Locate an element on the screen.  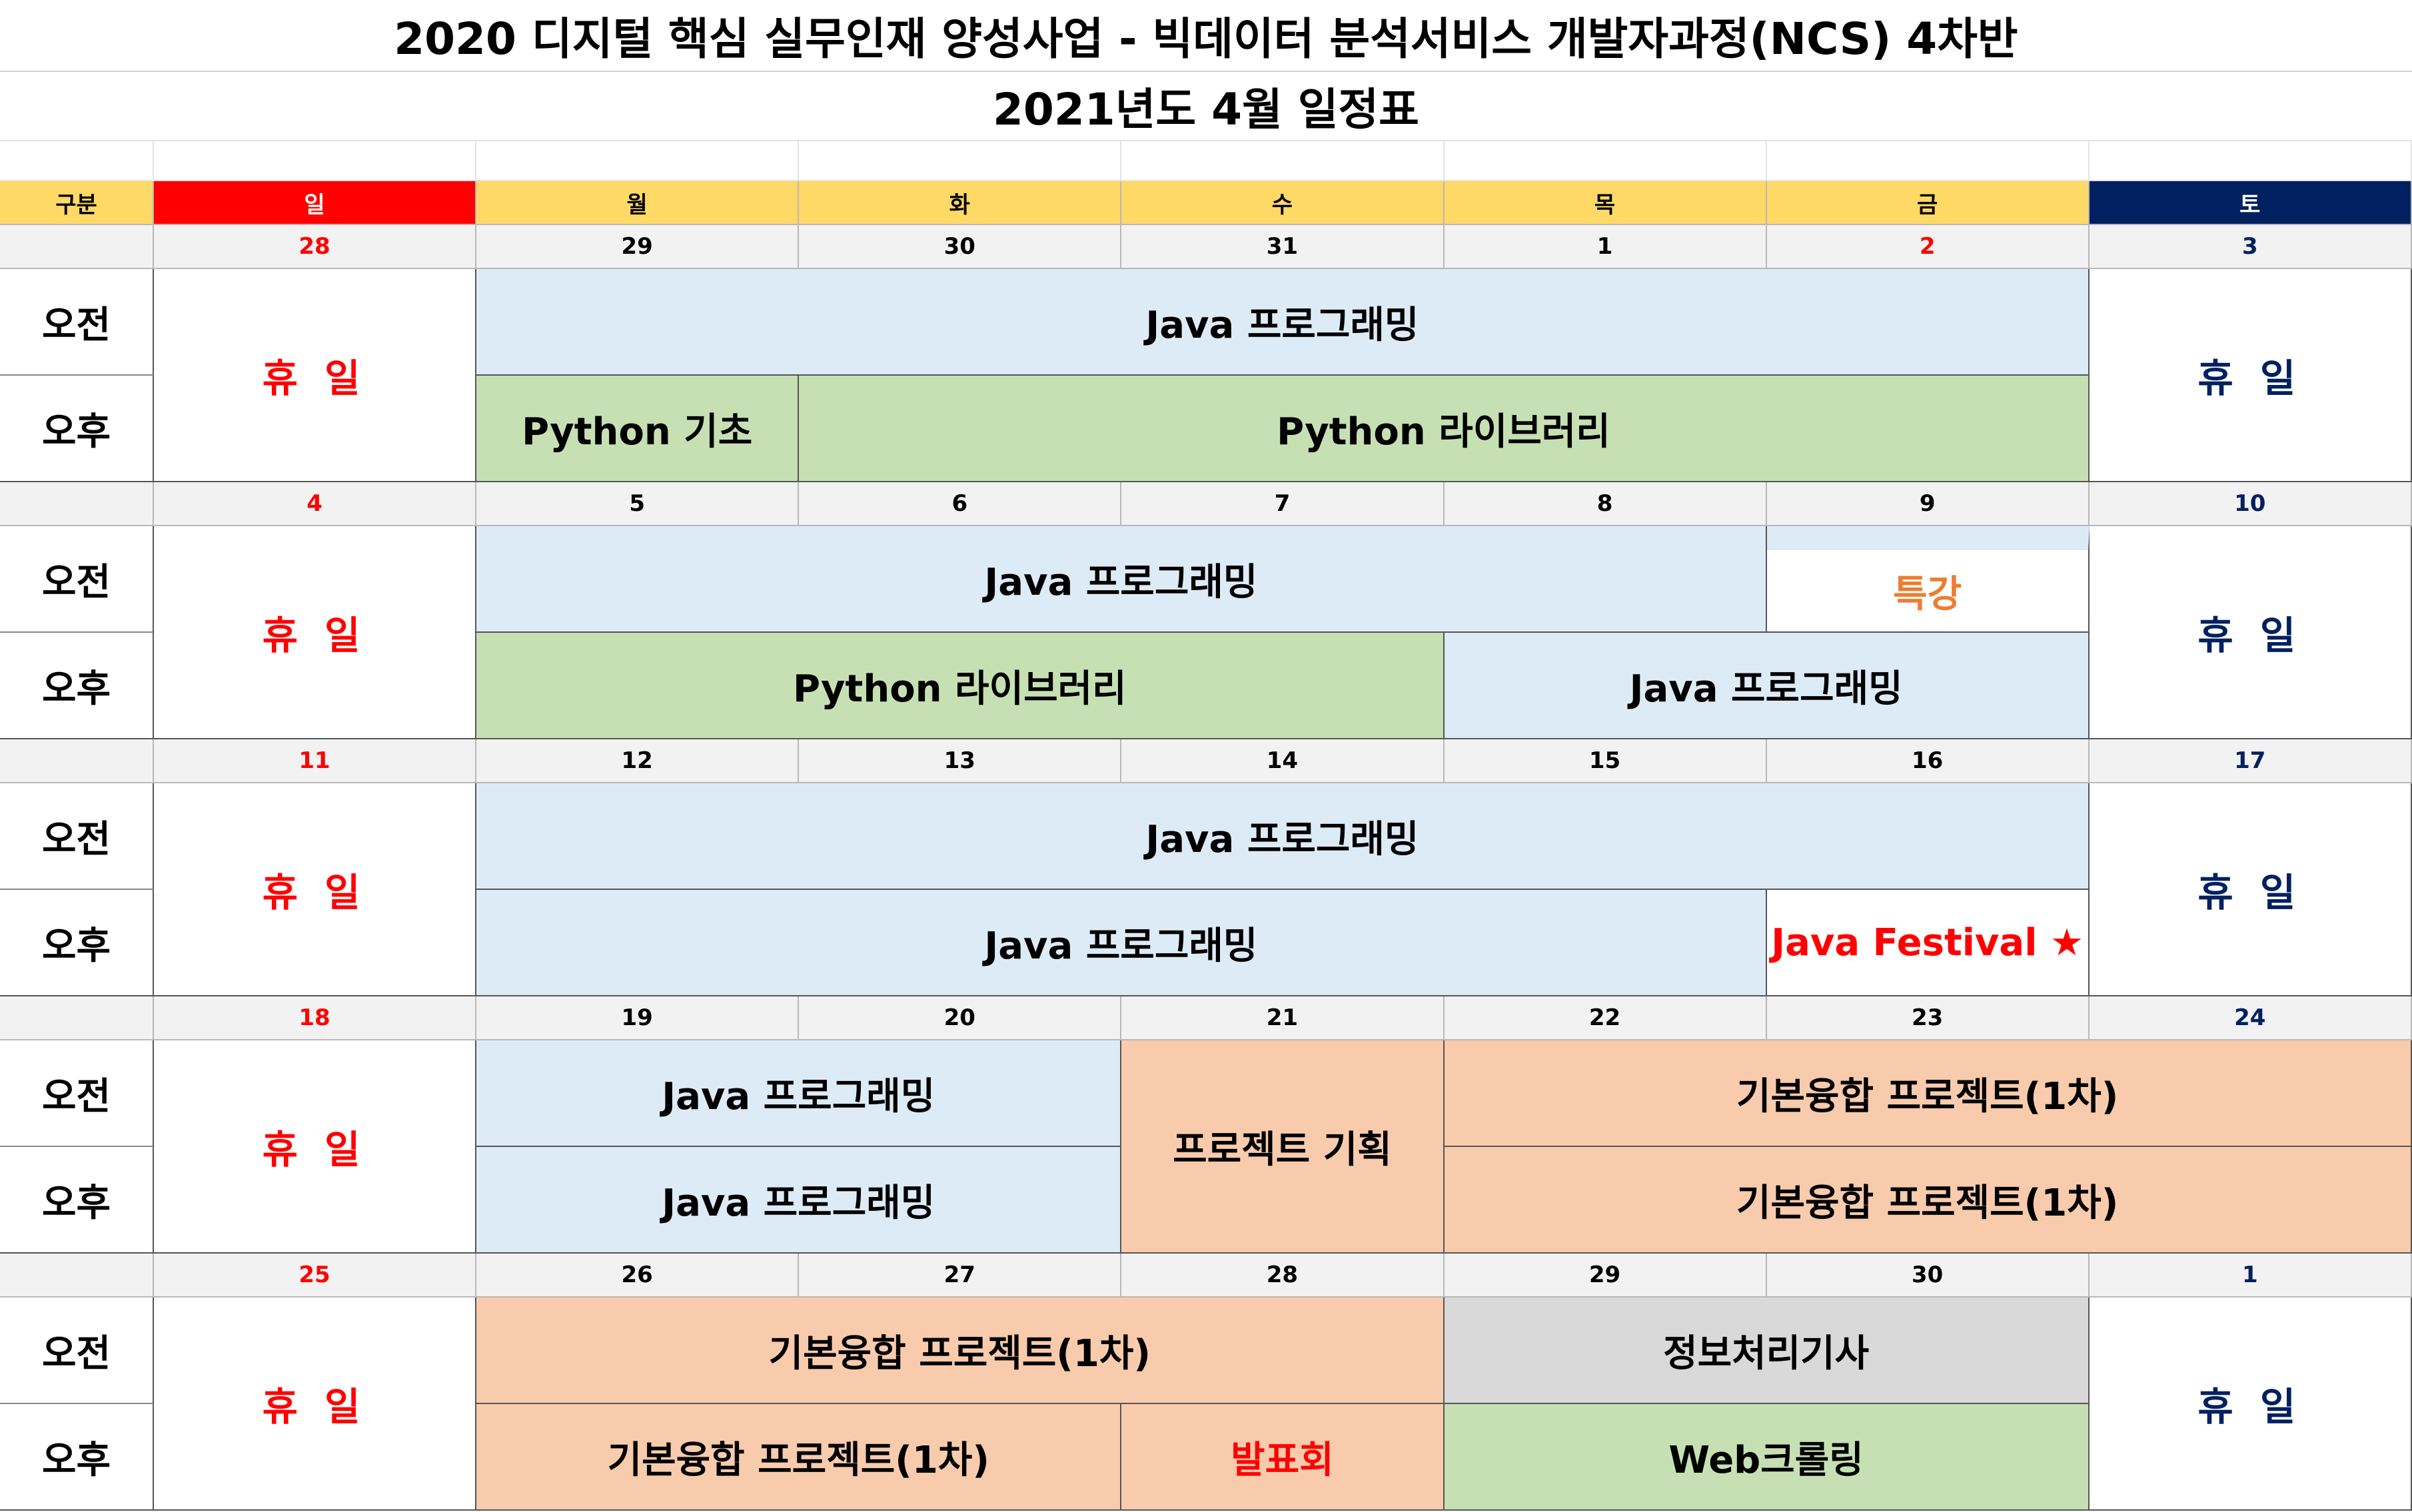
date-cell: 10 is located at coordinates (2250, 504).